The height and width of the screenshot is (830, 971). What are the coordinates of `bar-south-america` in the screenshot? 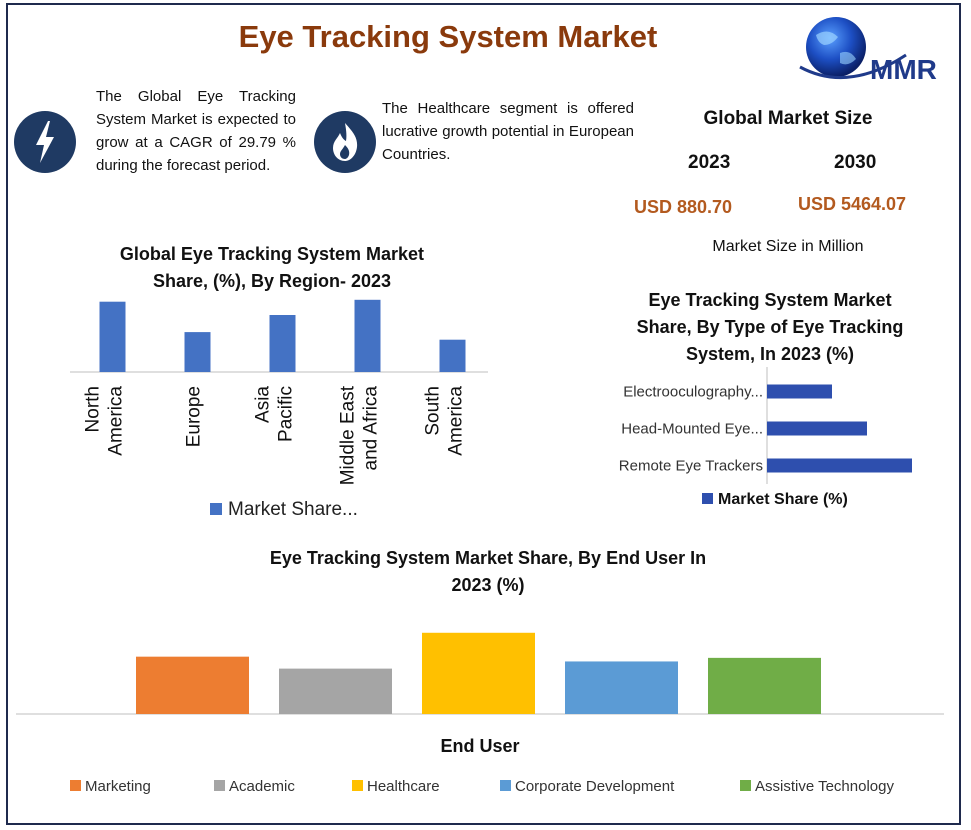 It's located at (452, 355).